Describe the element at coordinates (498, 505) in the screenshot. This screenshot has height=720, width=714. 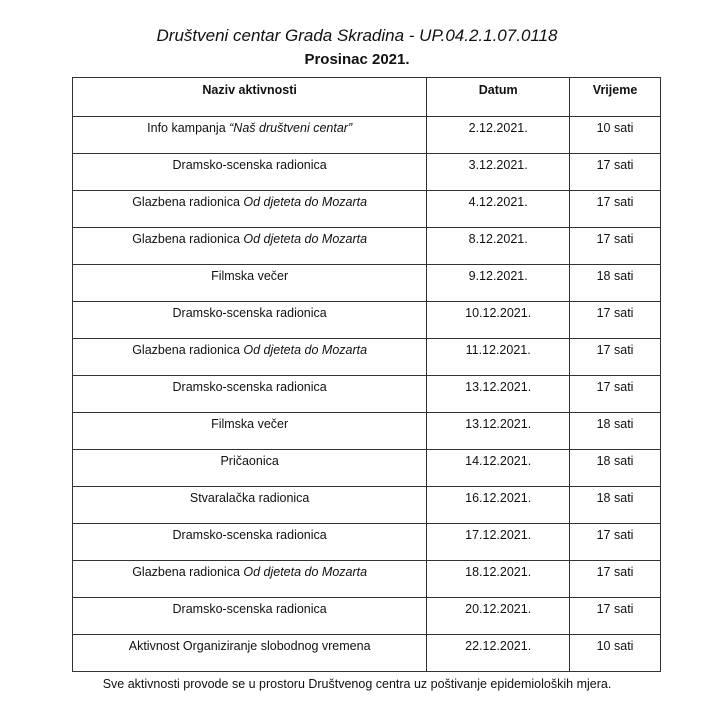
I see `date-cell: 16.12.2021.` at that location.